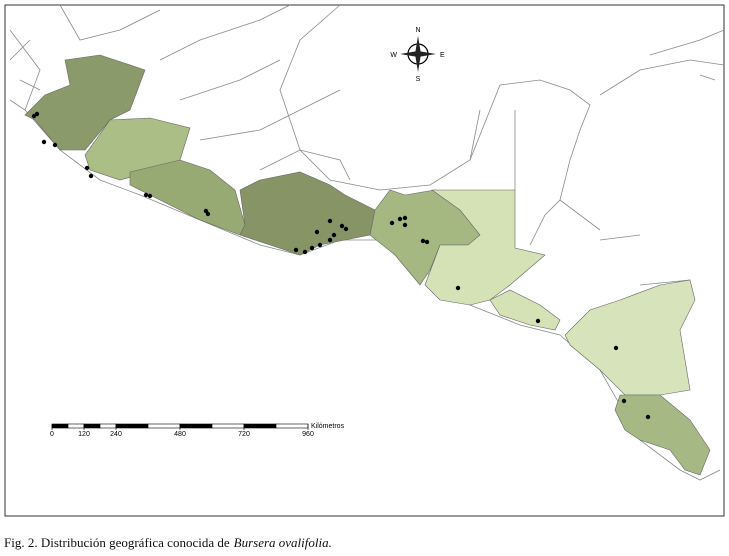 The width and height of the screenshot is (729, 556). What do you see at coordinates (418, 79) in the screenshot?
I see `compass-s: S` at bounding box center [418, 79].